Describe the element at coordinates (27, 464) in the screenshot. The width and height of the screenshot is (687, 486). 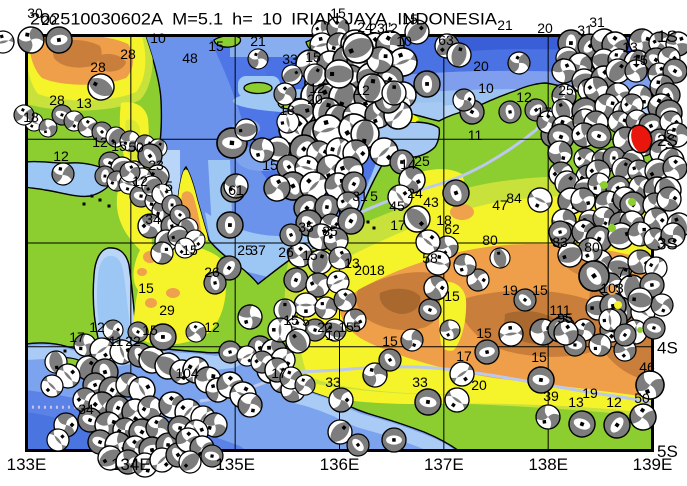
I see `svg-text: 133E` at that location.